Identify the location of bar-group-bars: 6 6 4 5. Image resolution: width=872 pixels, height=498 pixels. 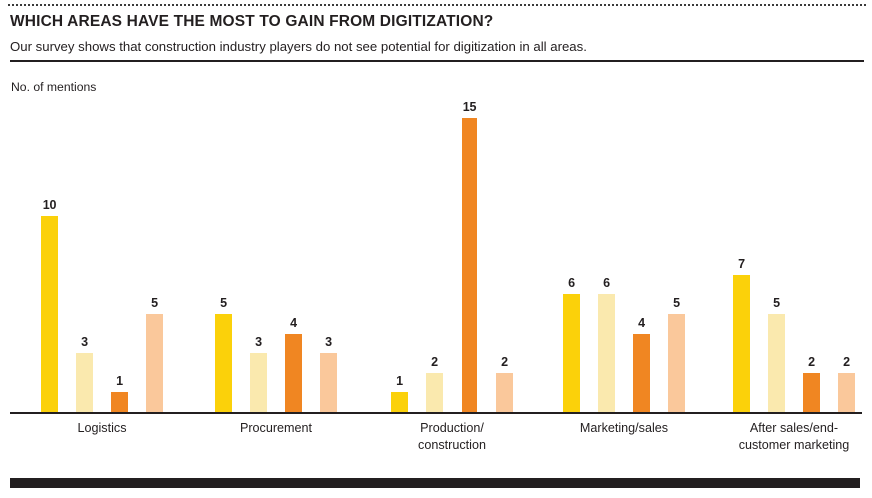
(624, 256).